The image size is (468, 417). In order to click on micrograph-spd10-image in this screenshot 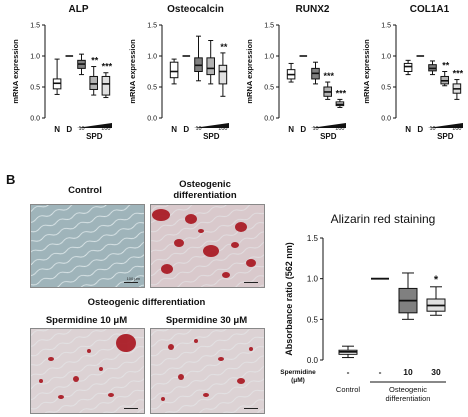, I will do `click(87, 371)`.